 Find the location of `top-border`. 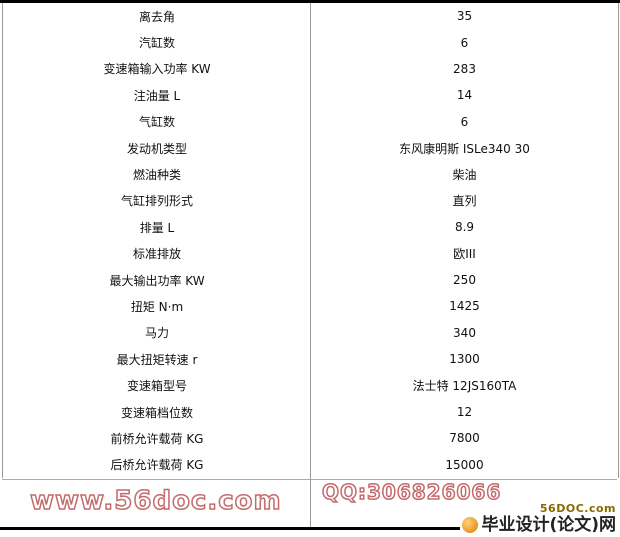

top-border is located at coordinates (310, 1).